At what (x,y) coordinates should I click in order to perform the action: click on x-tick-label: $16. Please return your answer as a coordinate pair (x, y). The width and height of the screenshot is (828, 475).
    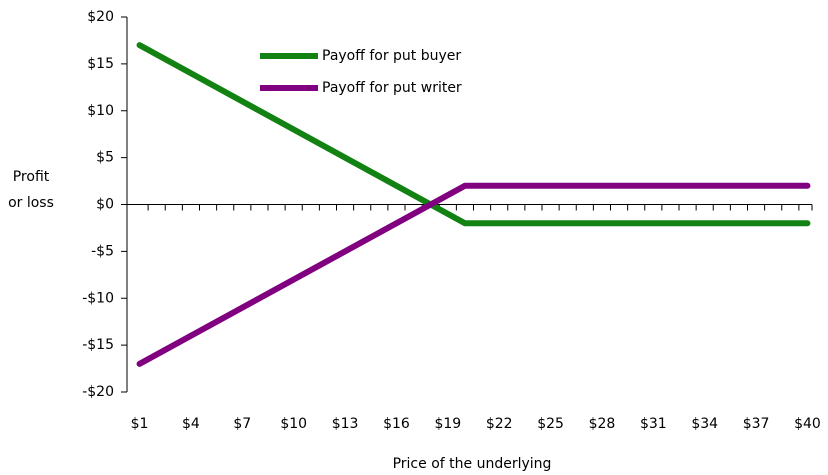
    Looking at the image, I should click on (396, 424).